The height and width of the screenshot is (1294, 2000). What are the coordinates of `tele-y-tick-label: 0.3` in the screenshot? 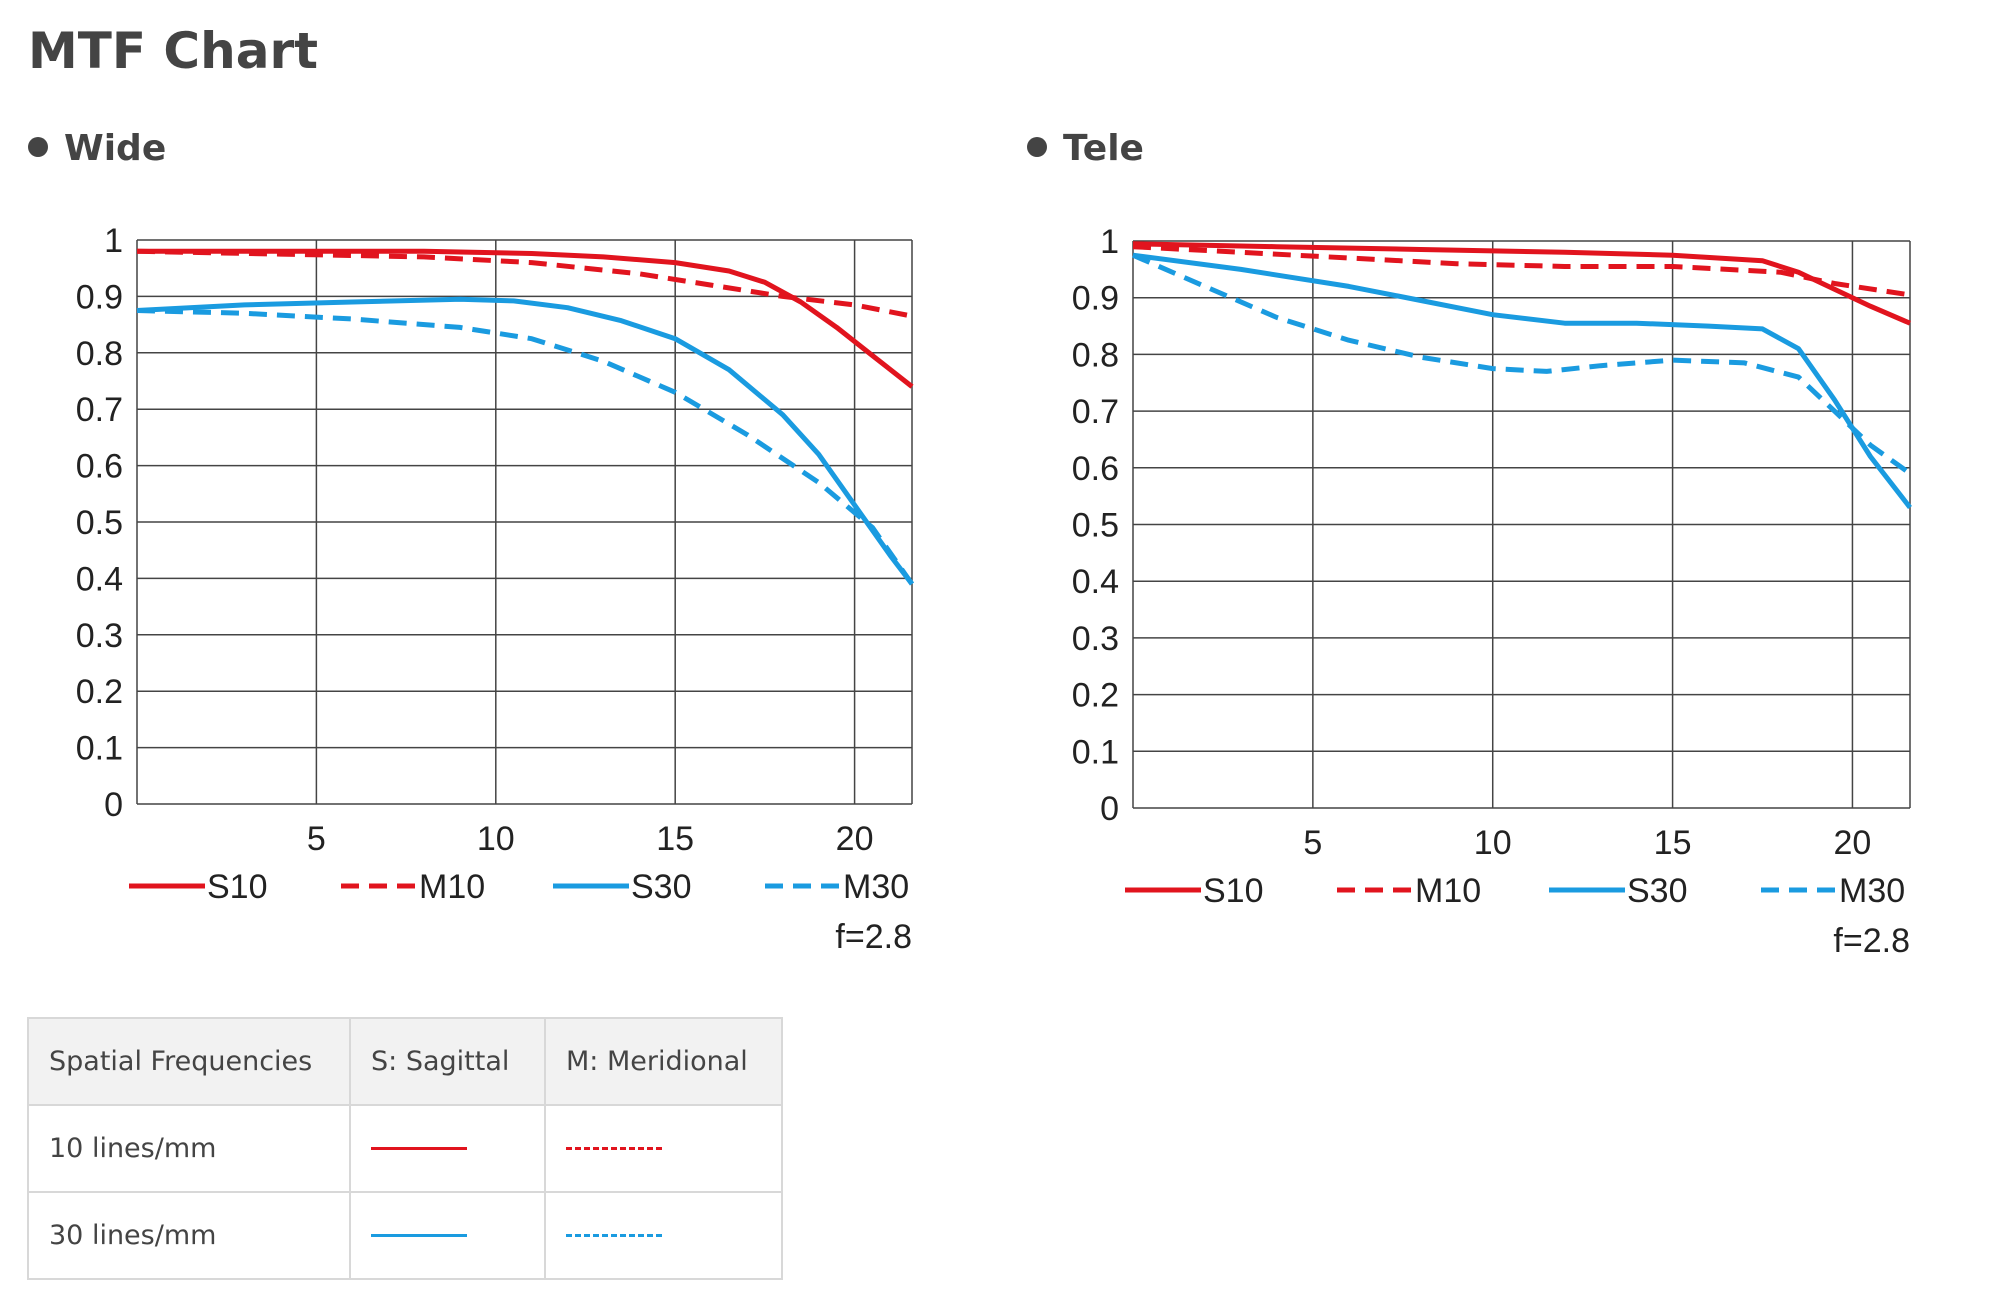 It's located at (1095, 639).